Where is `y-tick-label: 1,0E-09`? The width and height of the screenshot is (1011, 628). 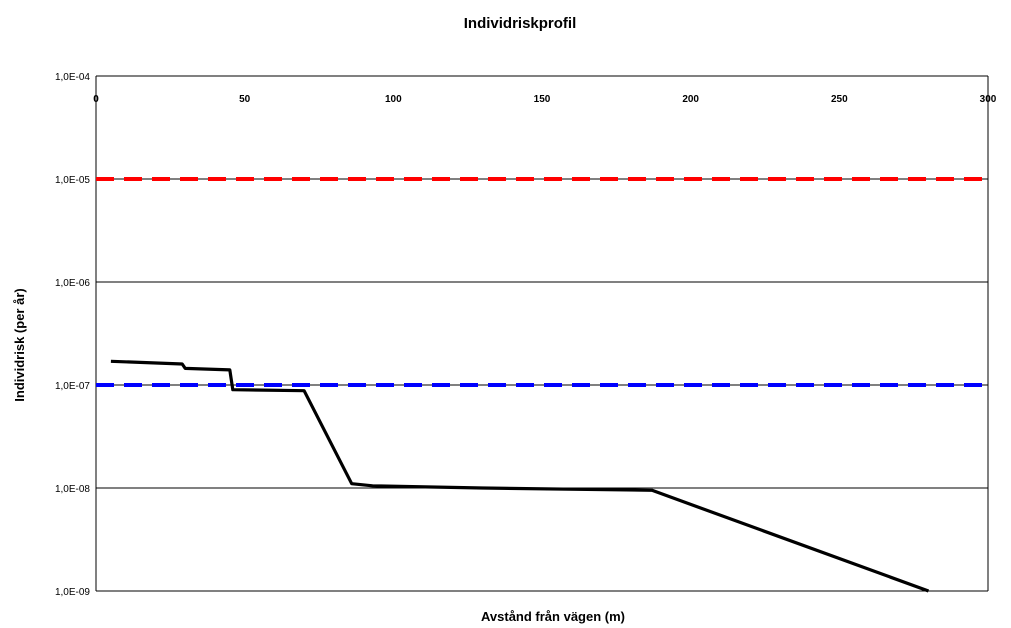 y-tick-label: 1,0E-09 is located at coordinates (72, 592).